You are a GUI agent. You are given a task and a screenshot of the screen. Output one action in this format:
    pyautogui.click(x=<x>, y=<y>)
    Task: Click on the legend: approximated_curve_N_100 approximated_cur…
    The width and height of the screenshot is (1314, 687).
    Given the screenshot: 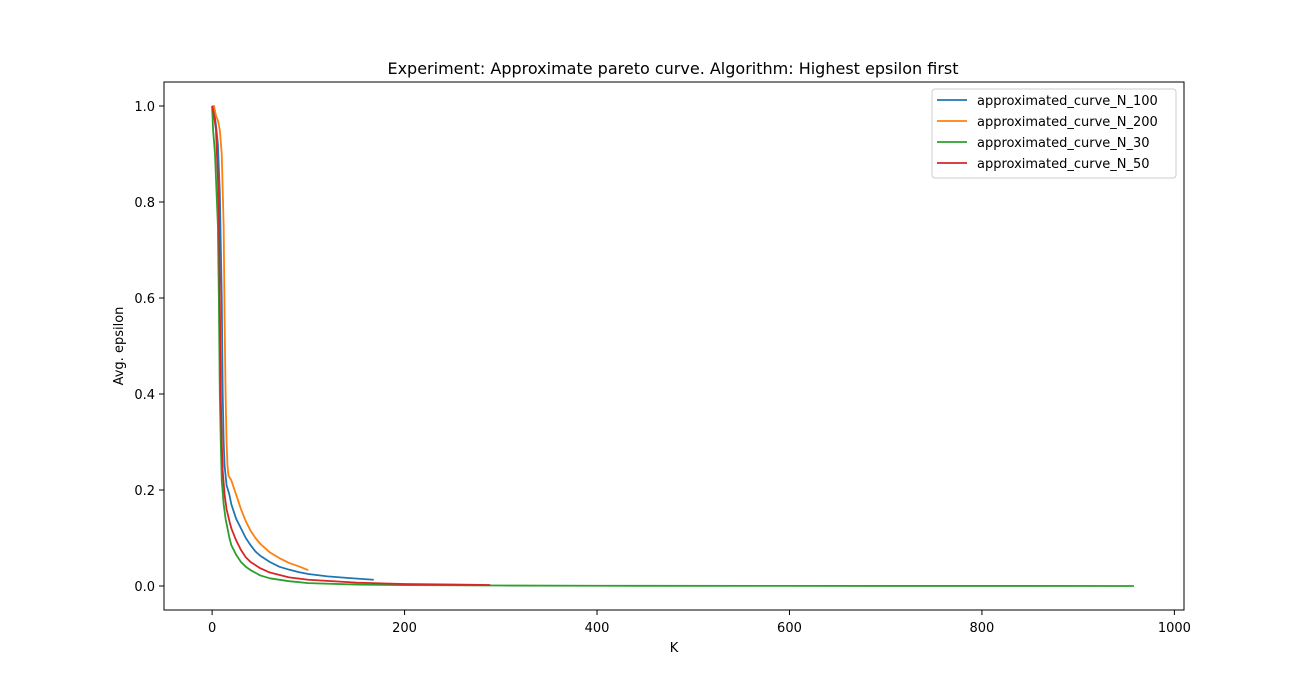 What is the action you would take?
    pyautogui.click(x=1054, y=133)
    